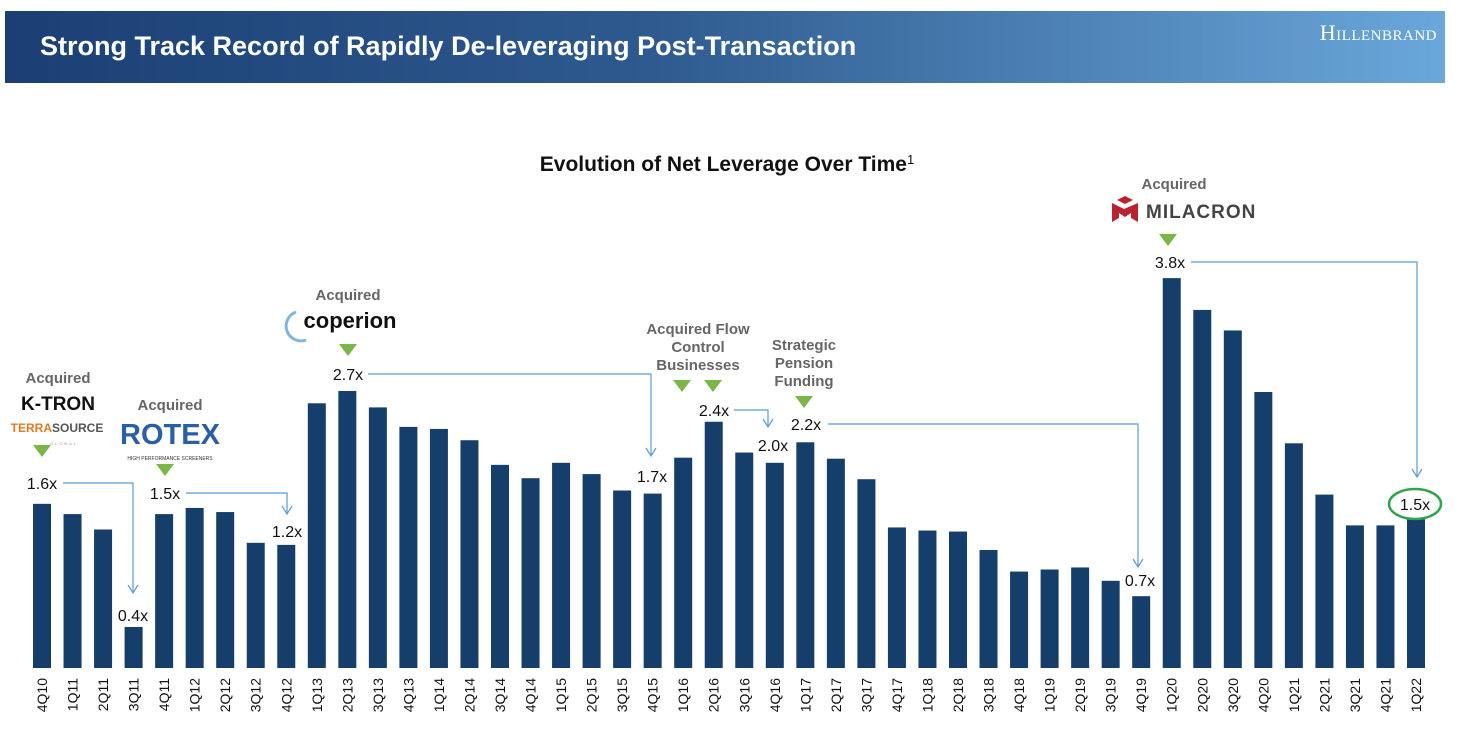 The width and height of the screenshot is (1465, 736). I want to click on connector-4Q11-4Q12, so click(237, 502).